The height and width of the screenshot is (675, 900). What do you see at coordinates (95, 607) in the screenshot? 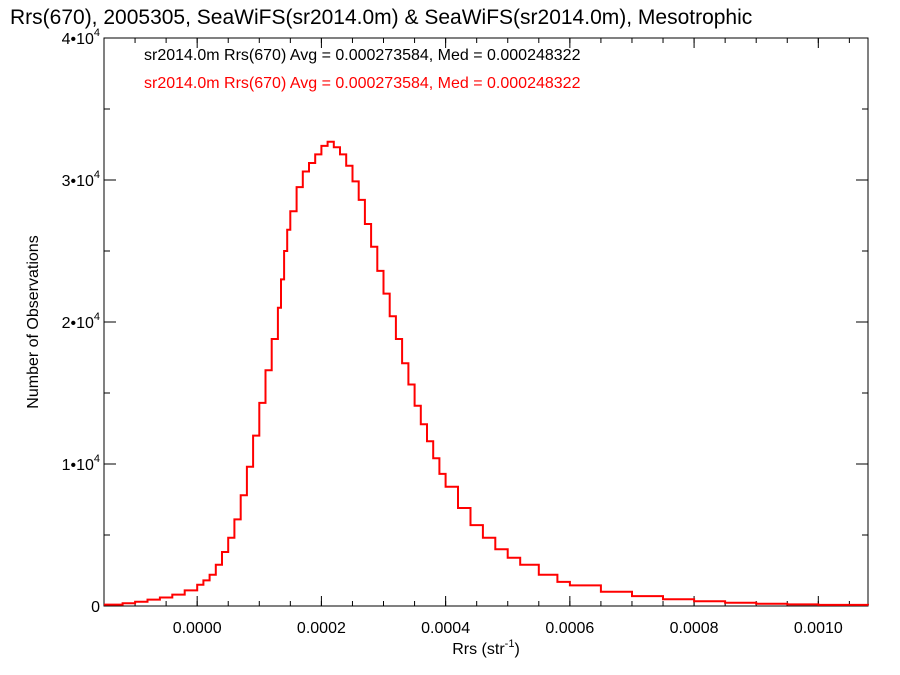
I see `y-tick-label: 0` at bounding box center [95, 607].